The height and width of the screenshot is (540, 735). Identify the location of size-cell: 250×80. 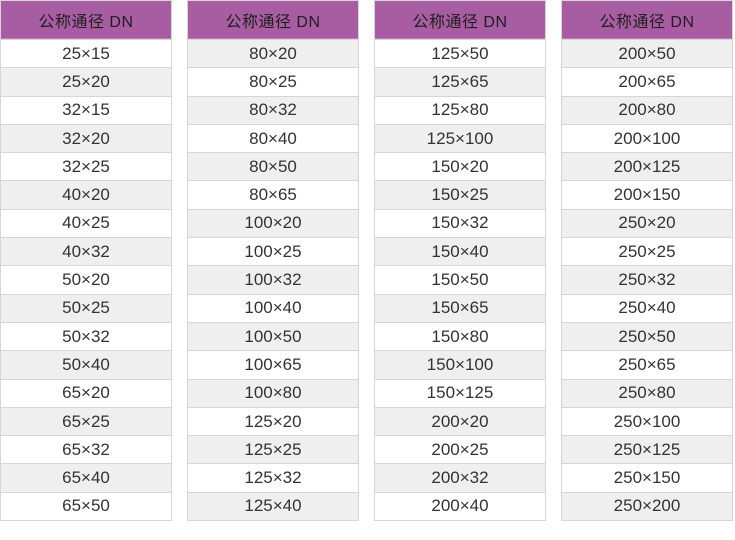
(647, 392).